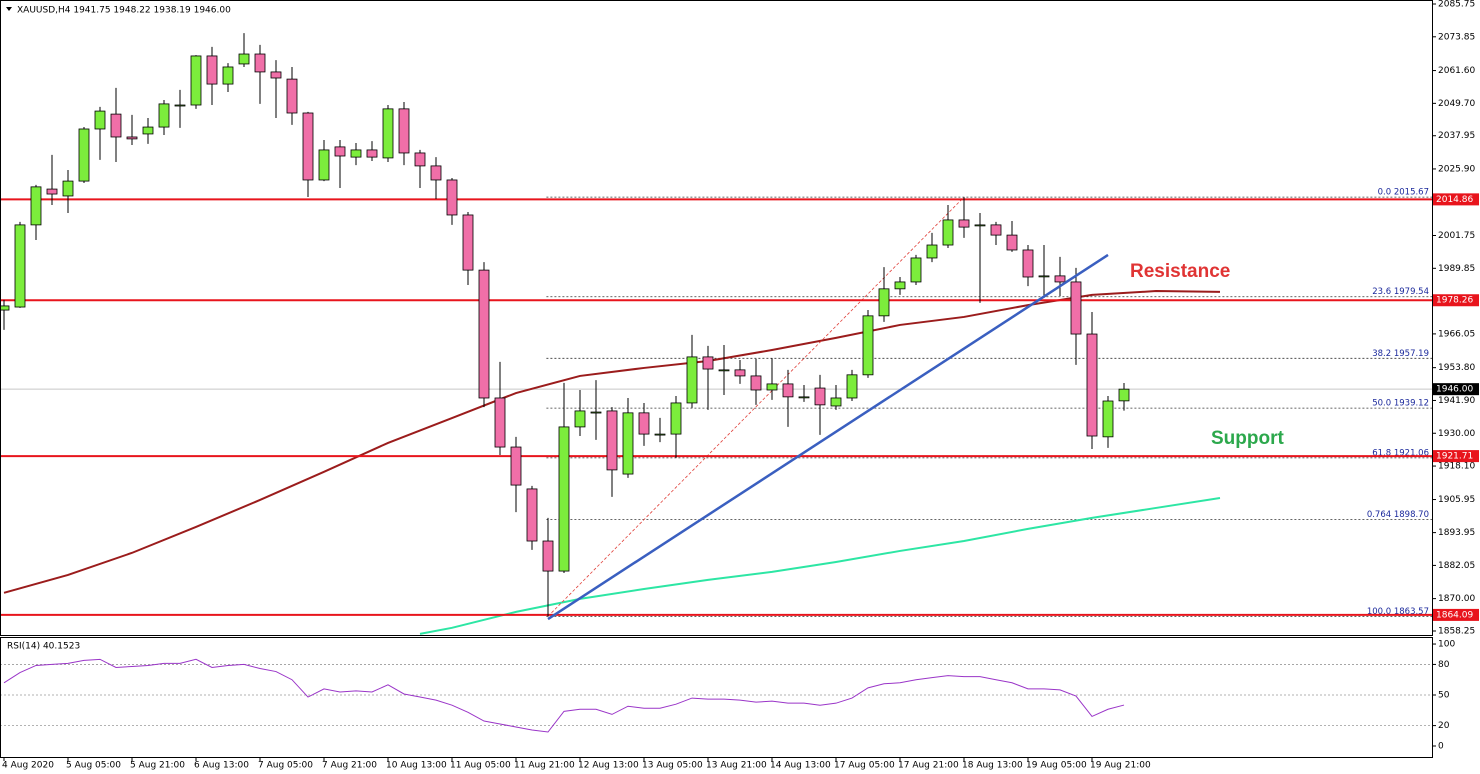  Describe the element at coordinates (716, 695) in the screenshot. I see `rsi-plot` at that location.